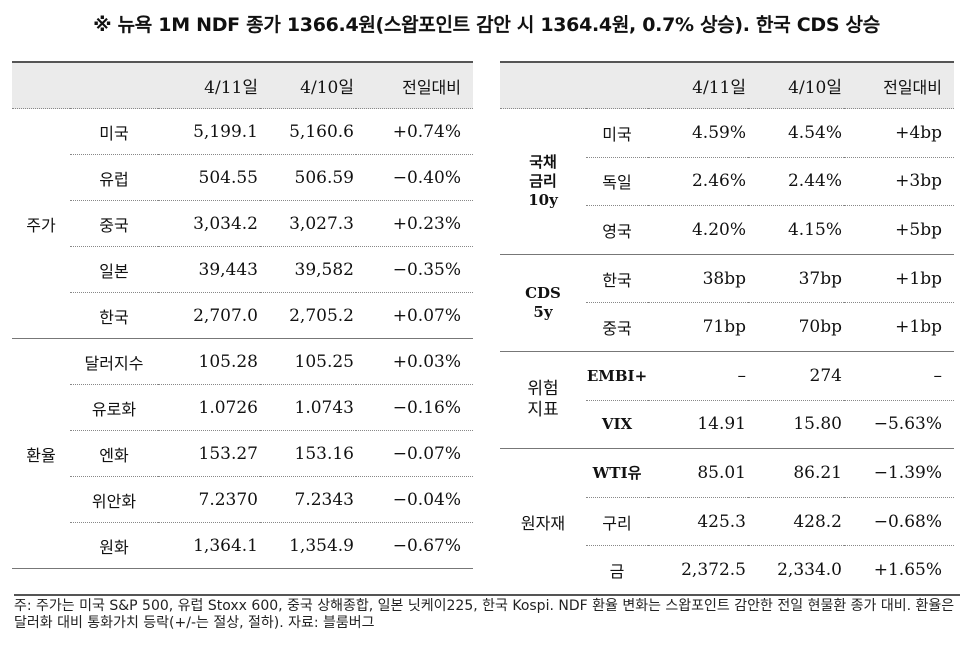  I want to click on row-label: 일본, so click(114, 269).